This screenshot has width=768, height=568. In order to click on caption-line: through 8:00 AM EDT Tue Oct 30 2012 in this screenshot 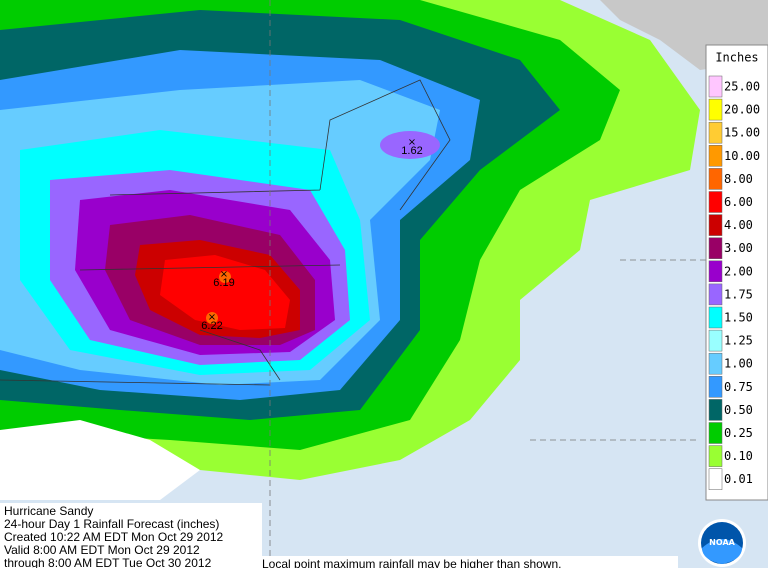, I will do `click(108, 562)`.